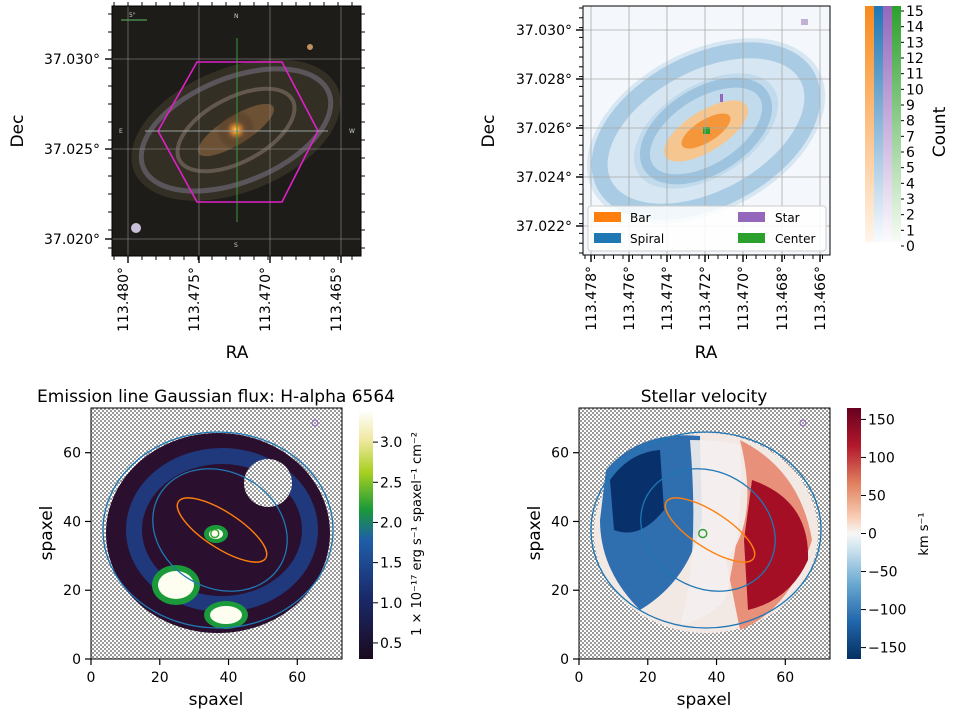 Image resolution: width=956 pixels, height=720 pixels. I want to click on y-tick-label: 37.028°, so click(544, 80).